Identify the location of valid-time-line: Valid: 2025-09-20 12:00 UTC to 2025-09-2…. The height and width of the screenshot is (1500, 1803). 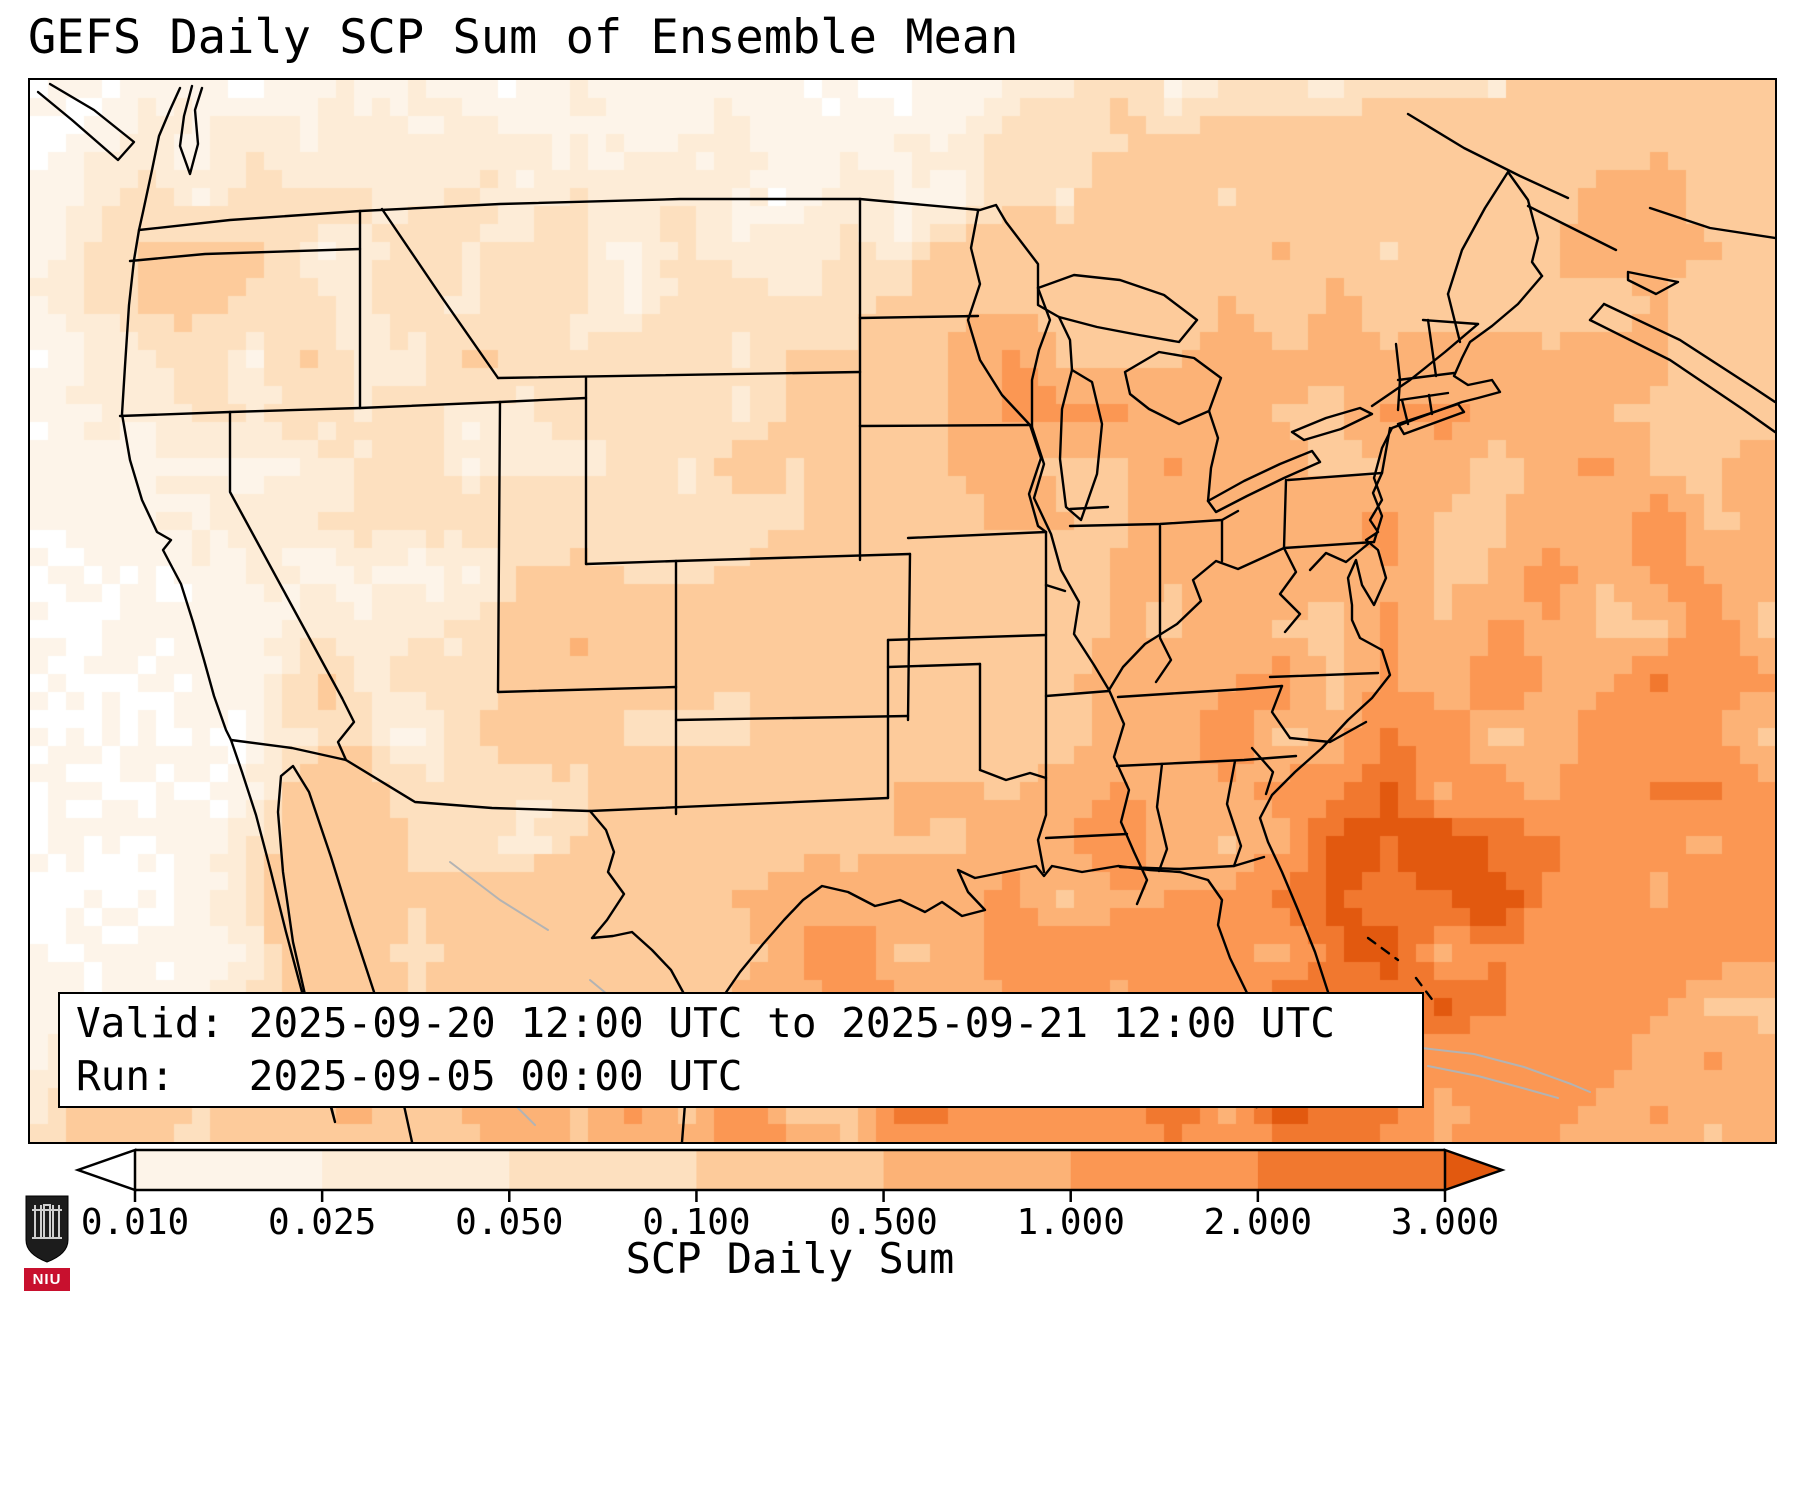
(705, 1023).